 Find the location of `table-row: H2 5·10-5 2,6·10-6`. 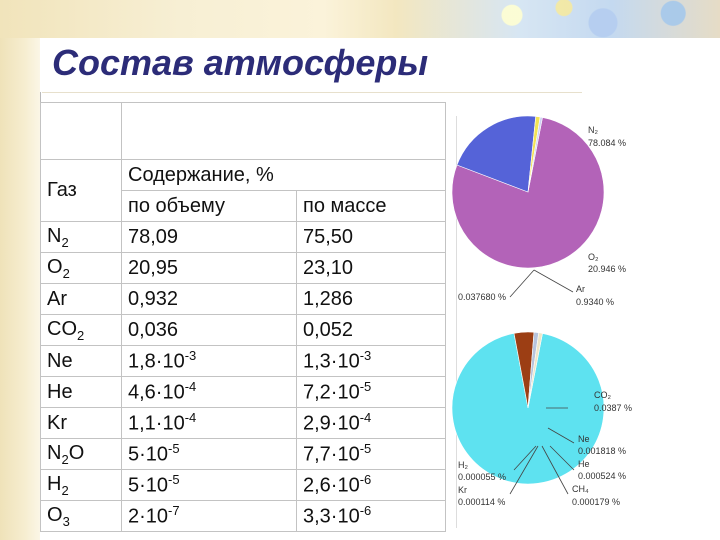

table-row: H2 5·10-5 2,6·10-6 is located at coordinates (243, 485).